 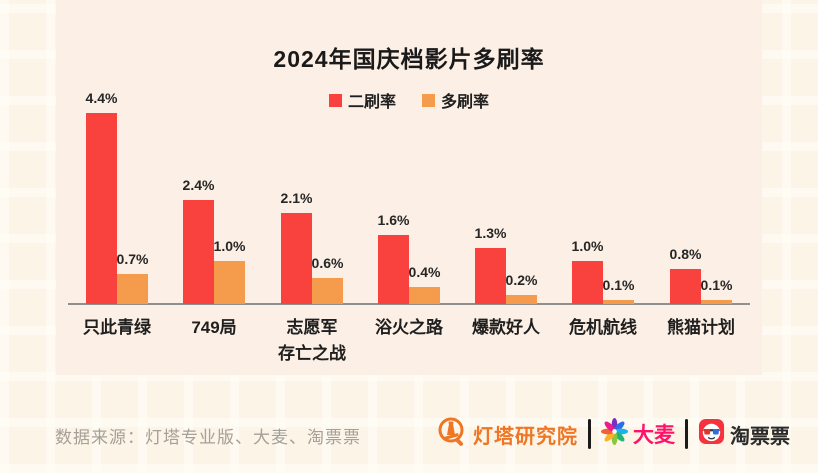 I want to click on bar-column: 4.4%, so click(x=101, y=186).